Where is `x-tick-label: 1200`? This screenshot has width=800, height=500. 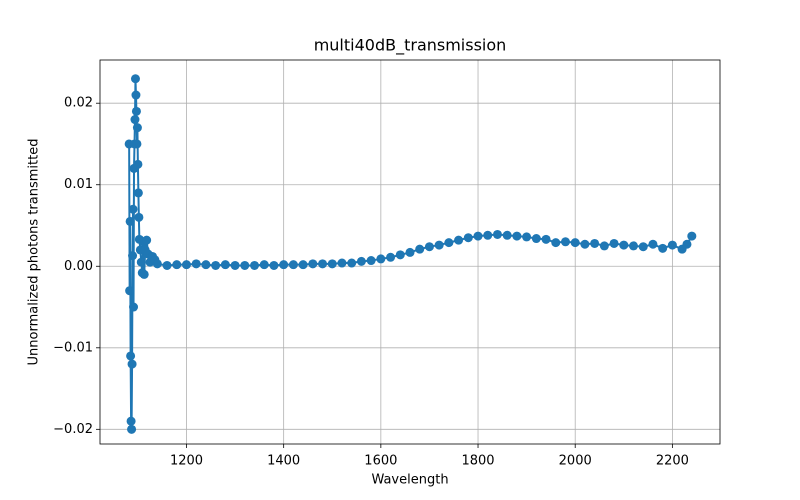
x-tick-label: 1200 is located at coordinates (186, 461).